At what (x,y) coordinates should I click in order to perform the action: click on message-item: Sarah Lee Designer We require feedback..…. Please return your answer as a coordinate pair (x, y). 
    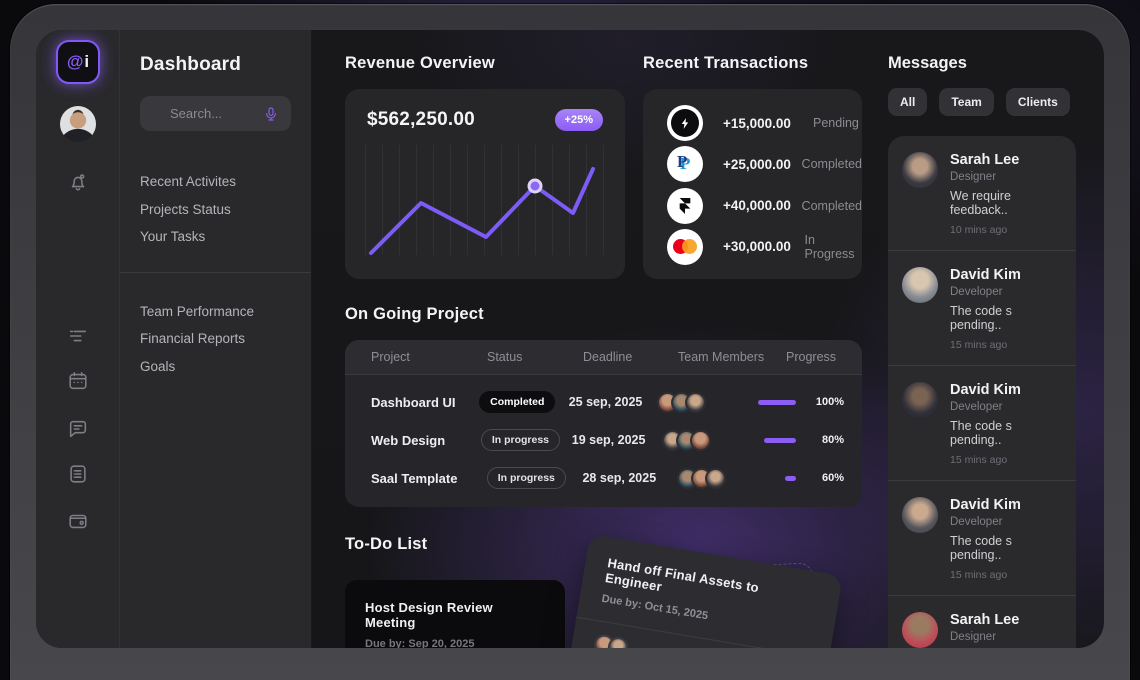
    Looking at the image, I should click on (982, 193).